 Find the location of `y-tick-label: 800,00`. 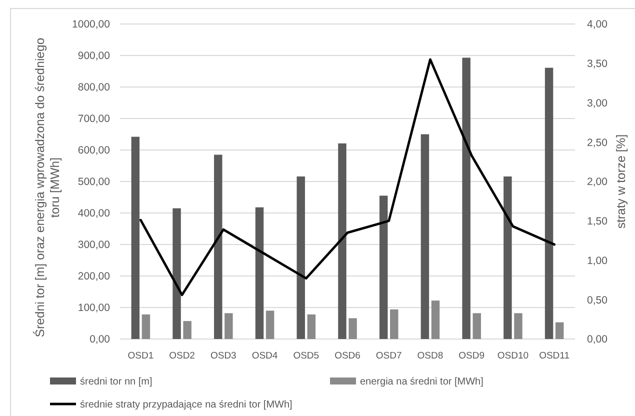

y-tick-label: 800,00 is located at coordinates (94, 88).